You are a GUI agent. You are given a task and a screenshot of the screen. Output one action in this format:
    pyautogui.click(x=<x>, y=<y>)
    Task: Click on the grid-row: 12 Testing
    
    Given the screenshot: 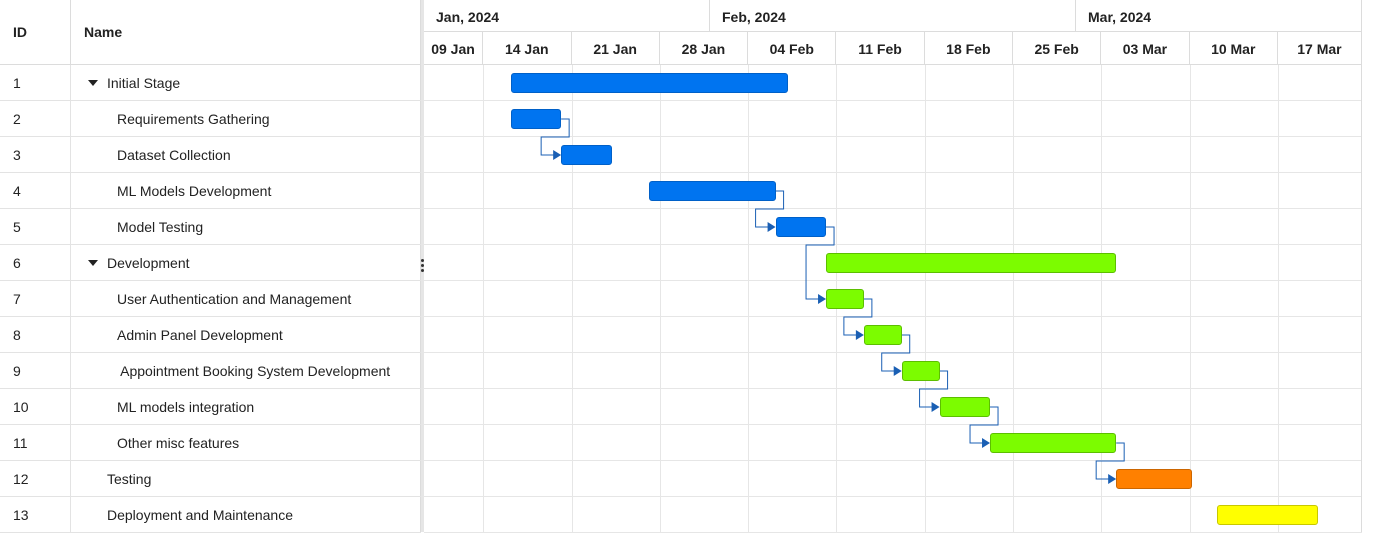 What is the action you would take?
    pyautogui.click(x=210, y=479)
    